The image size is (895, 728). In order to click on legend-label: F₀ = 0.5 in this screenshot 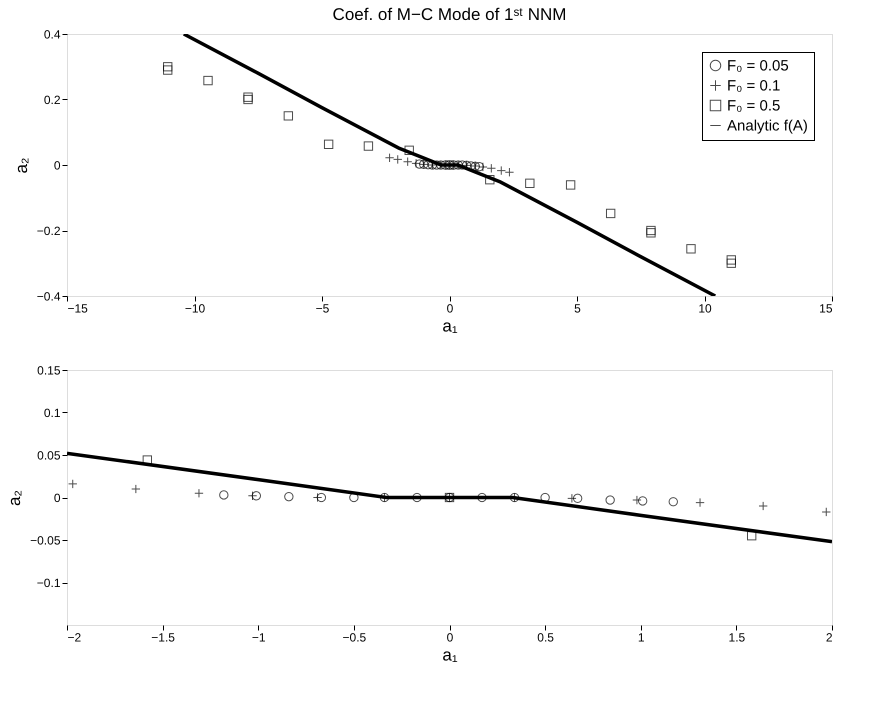, I will do `click(753, 106)`.